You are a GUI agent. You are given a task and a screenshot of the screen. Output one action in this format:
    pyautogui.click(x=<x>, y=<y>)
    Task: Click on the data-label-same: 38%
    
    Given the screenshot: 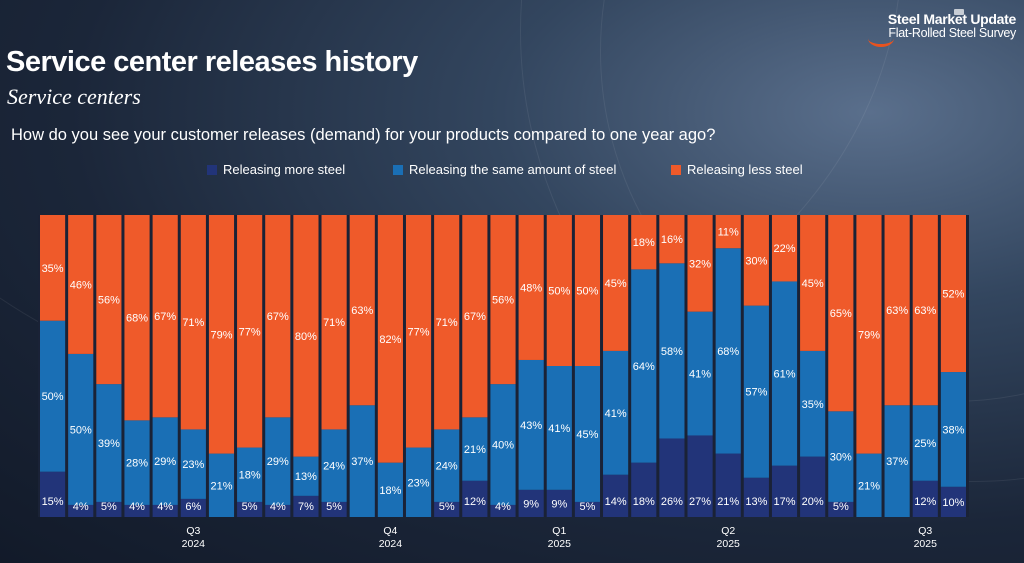 What is the action you would take?
    pyautogui.click(x=953, y=430)
    